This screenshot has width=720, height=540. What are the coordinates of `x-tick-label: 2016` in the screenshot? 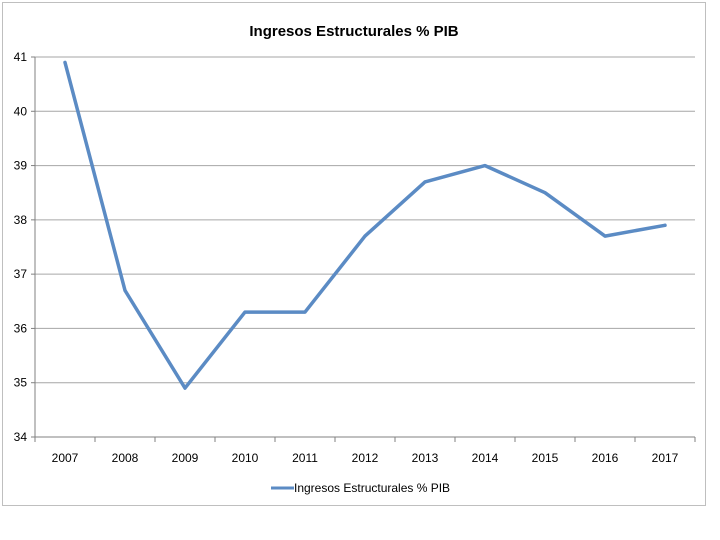 It's located at (605, 458).